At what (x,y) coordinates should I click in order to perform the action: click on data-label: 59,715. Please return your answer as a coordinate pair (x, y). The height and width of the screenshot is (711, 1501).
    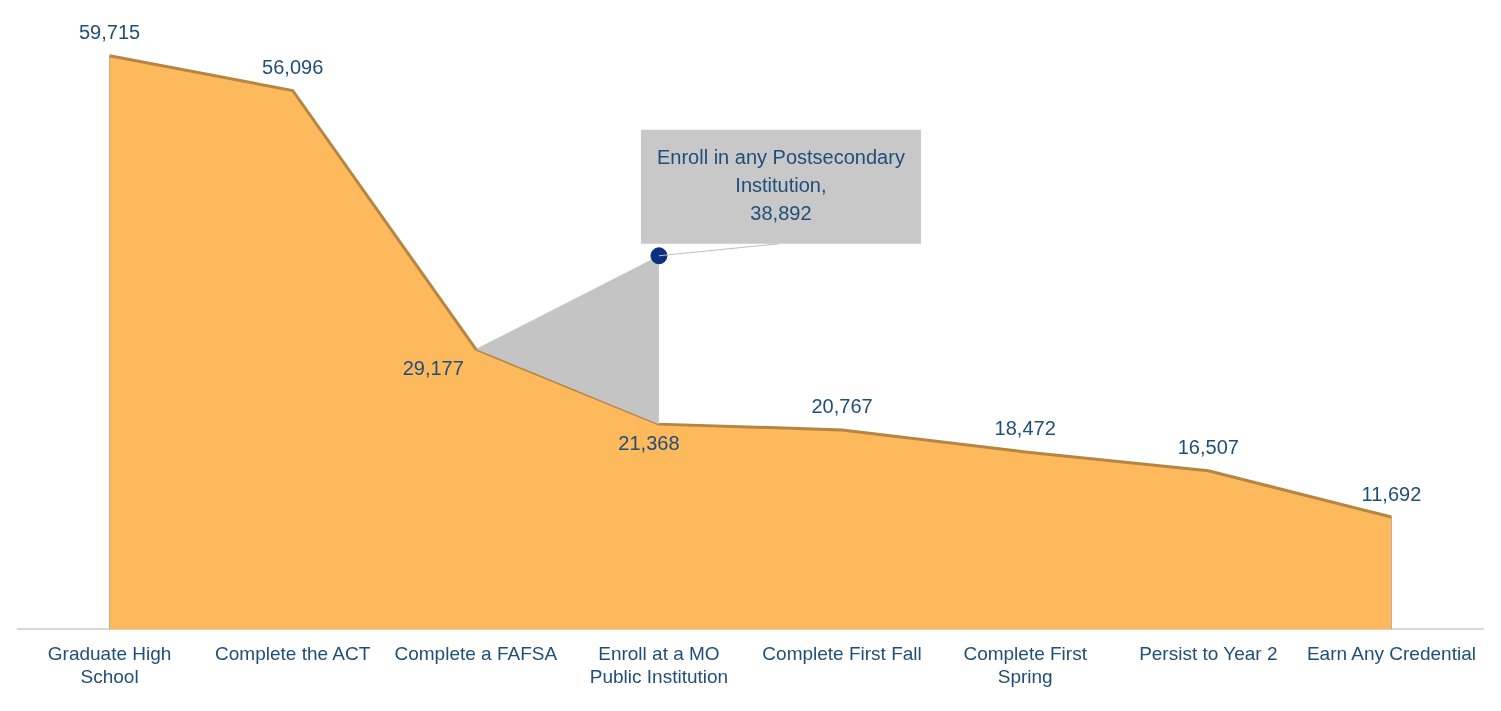
    Looking at the image, I should click on (109, 32).